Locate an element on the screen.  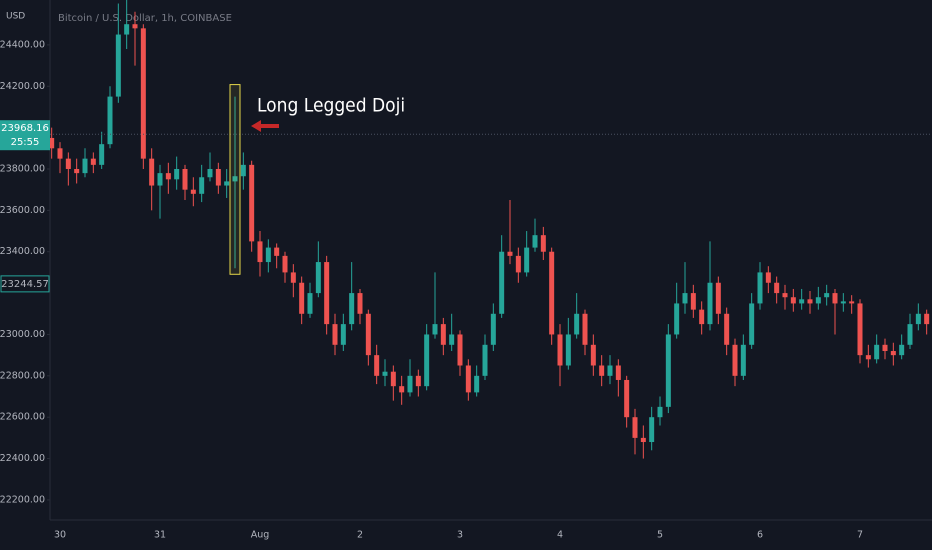
x-tick-label: Aug is located at coordinates (260, 535).